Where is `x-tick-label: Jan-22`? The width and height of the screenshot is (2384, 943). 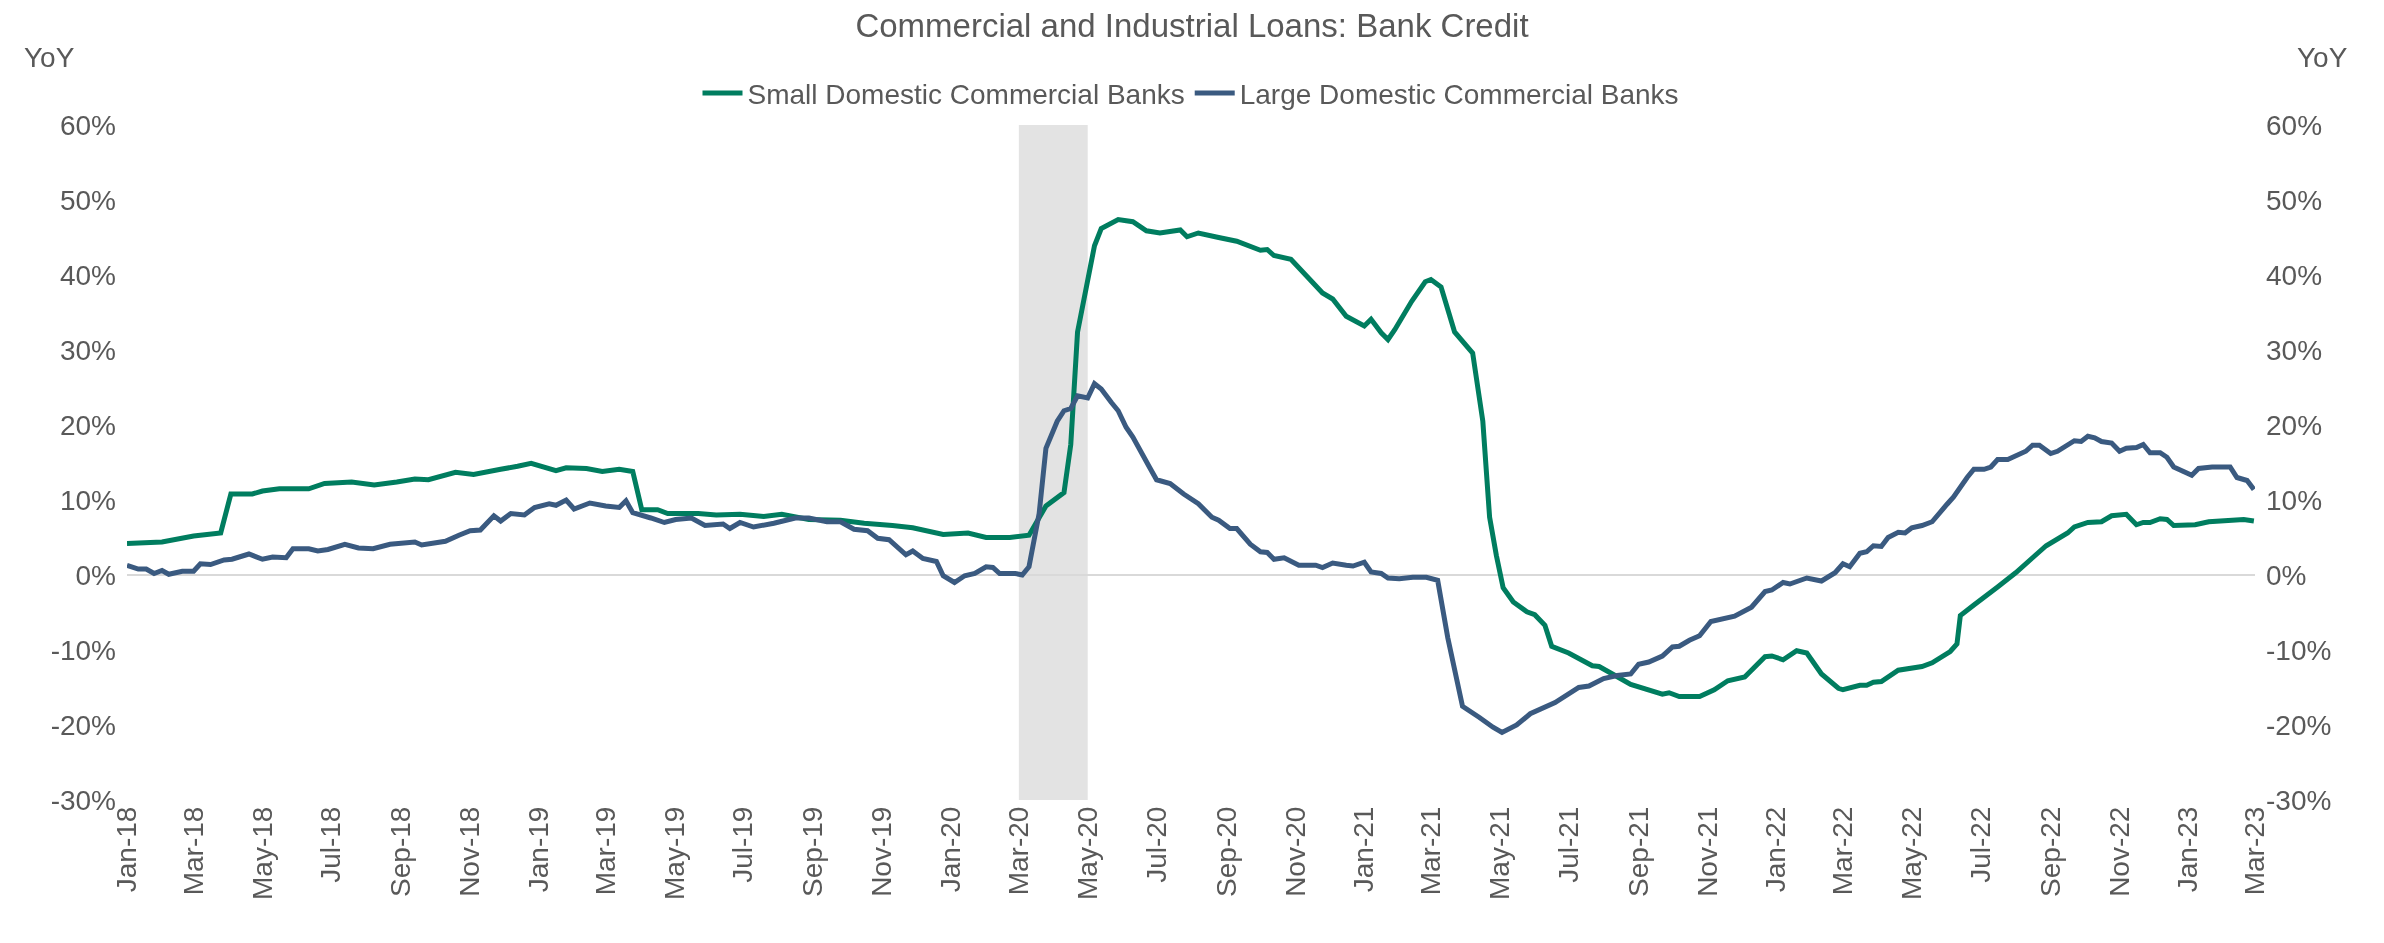
x-tick-label: Jan-22 is located at coordinates (1776, 849).